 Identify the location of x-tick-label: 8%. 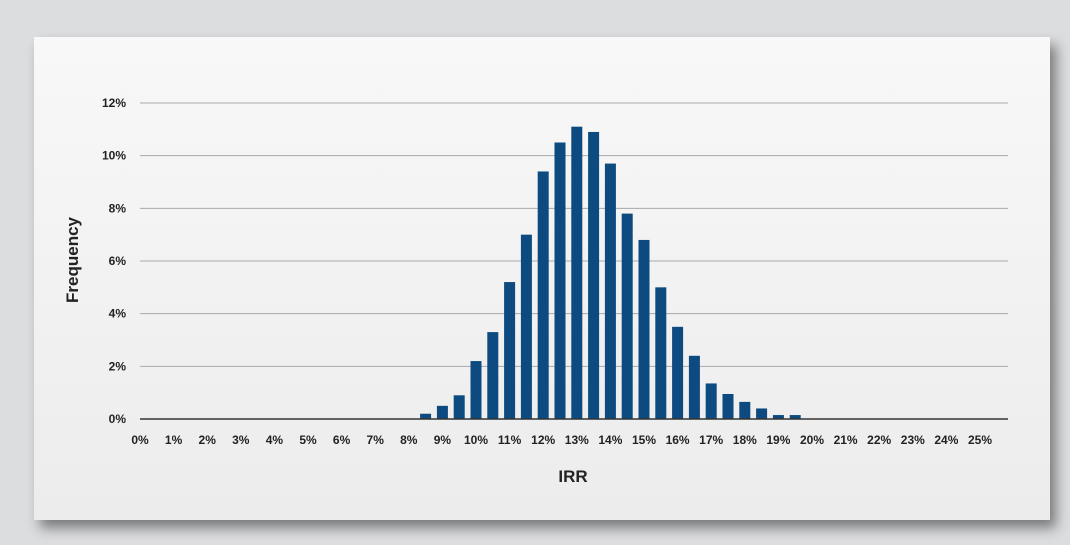
(409, 440).